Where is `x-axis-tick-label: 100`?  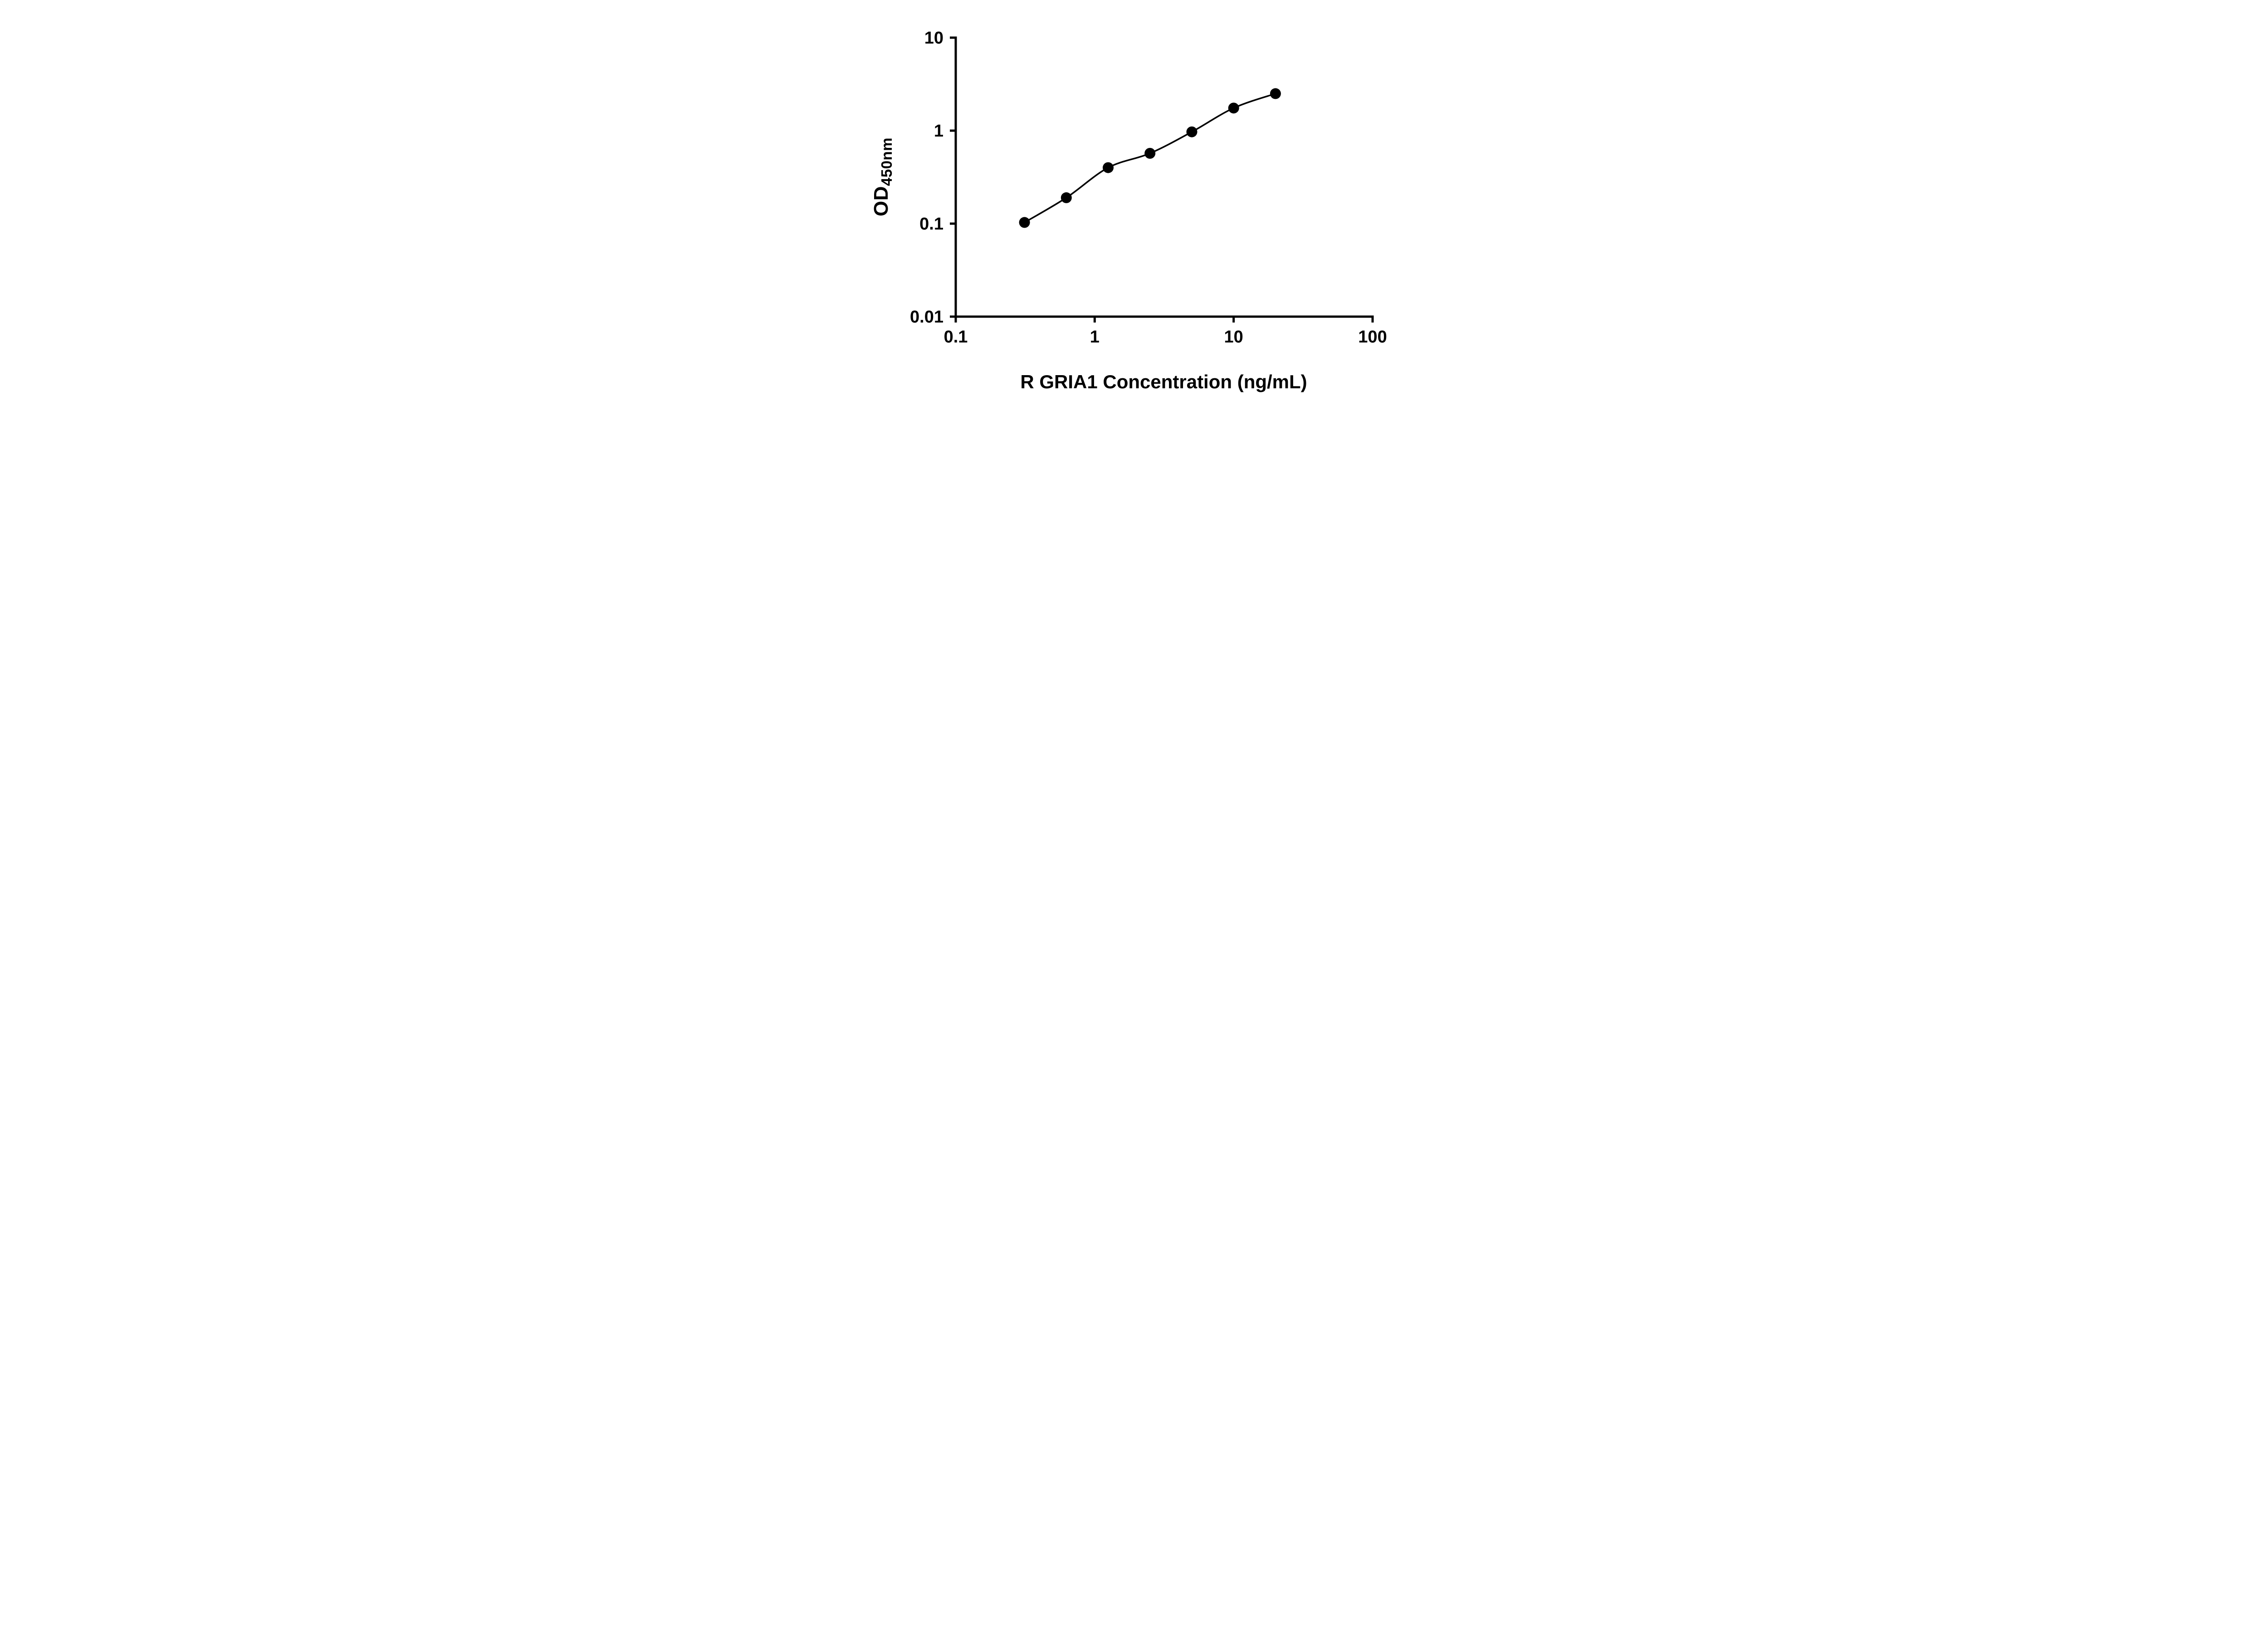 x-axis-tick-label: 100 is located at coordinates (1373, 337).